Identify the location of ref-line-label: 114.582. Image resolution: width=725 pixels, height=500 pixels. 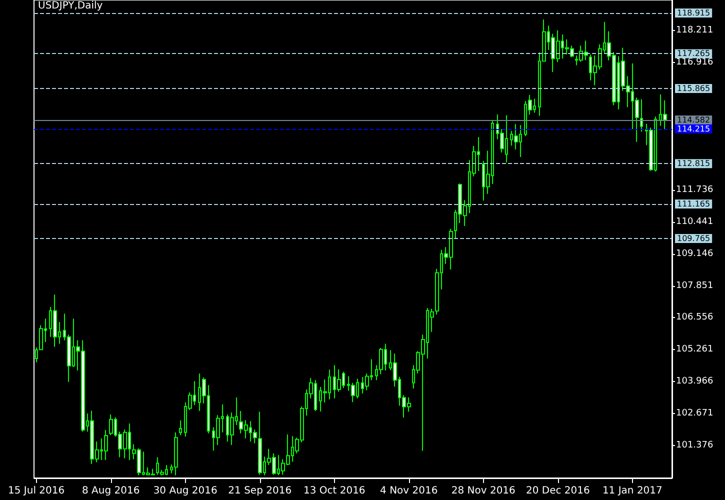
(693, 119).